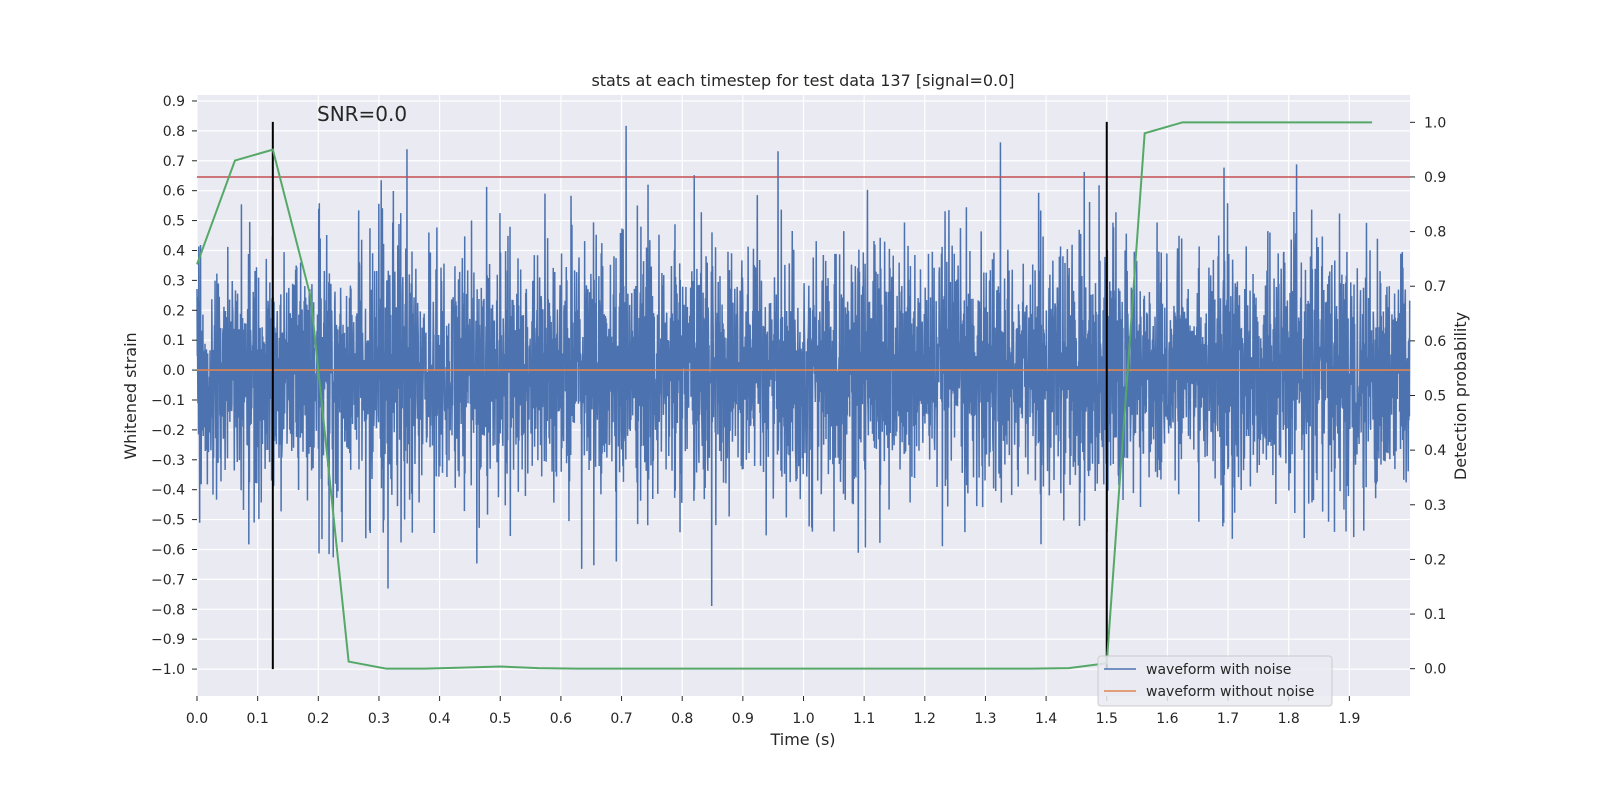 This screenshot has height=804, width=1600. I want to click on snr-annotation: SNR=0.0, so click(362, 114).